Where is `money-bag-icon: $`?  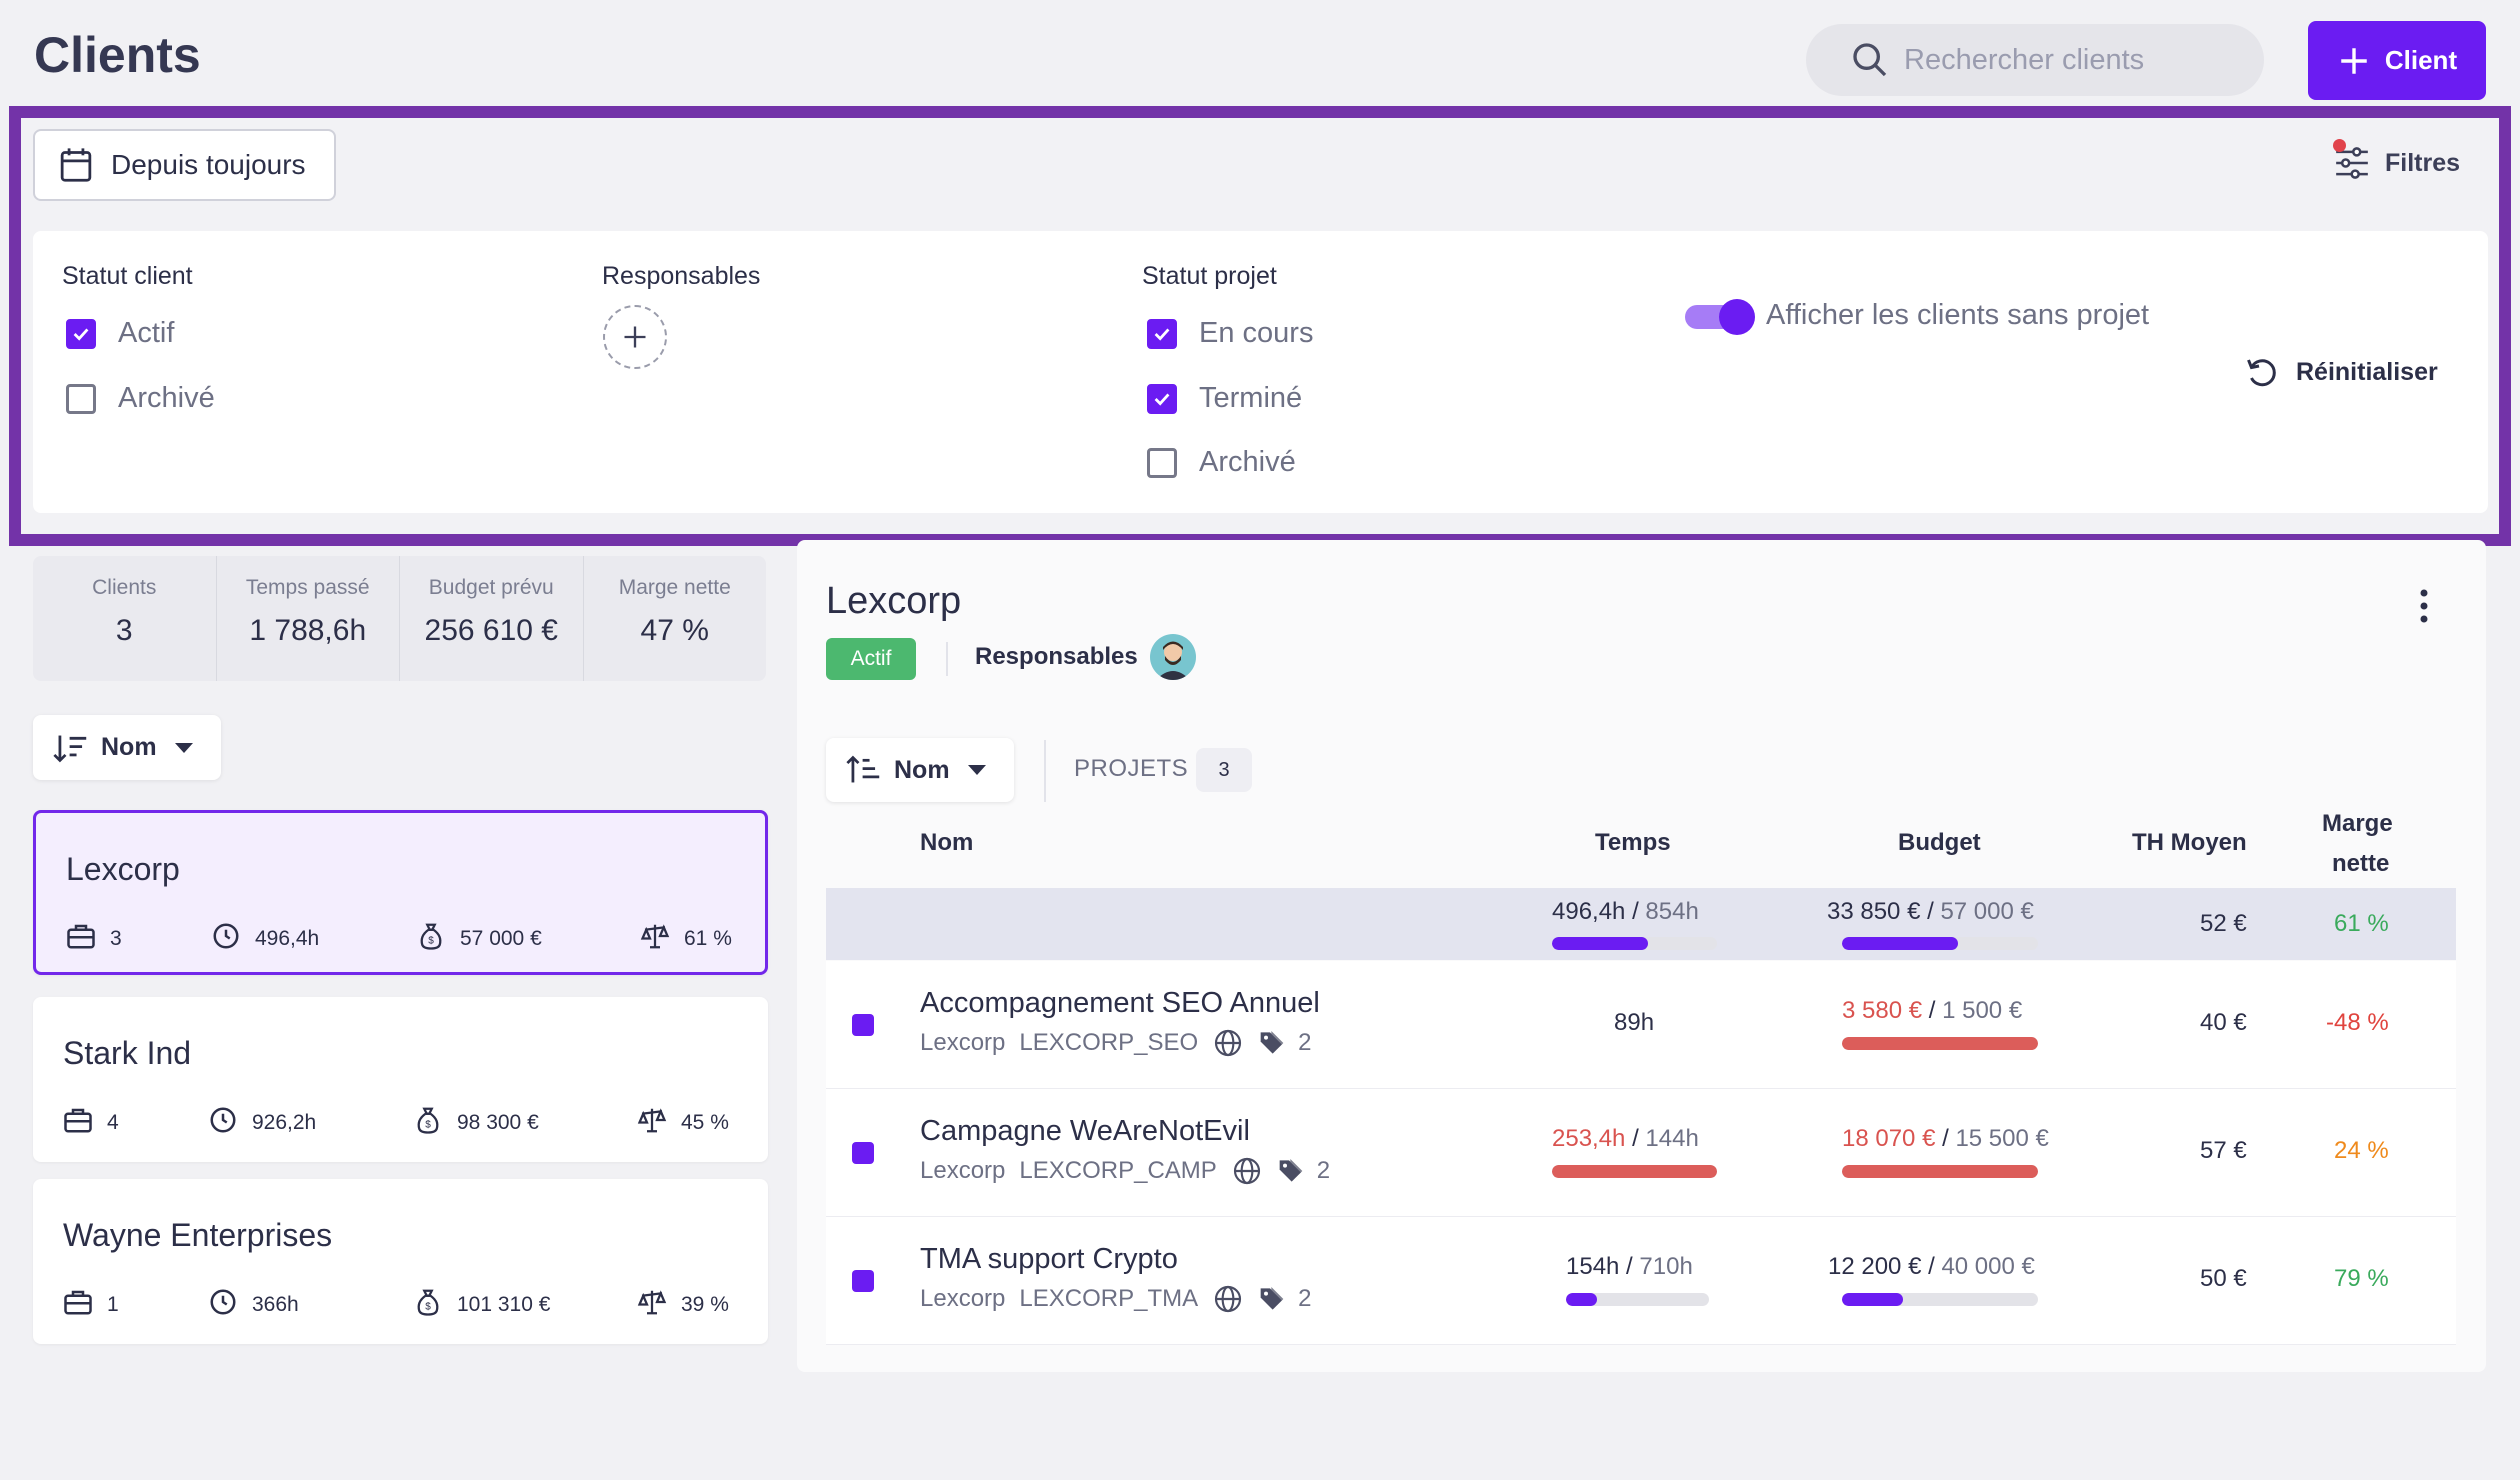 money-bag-icon: $ is located at coordinates (428, 1305).